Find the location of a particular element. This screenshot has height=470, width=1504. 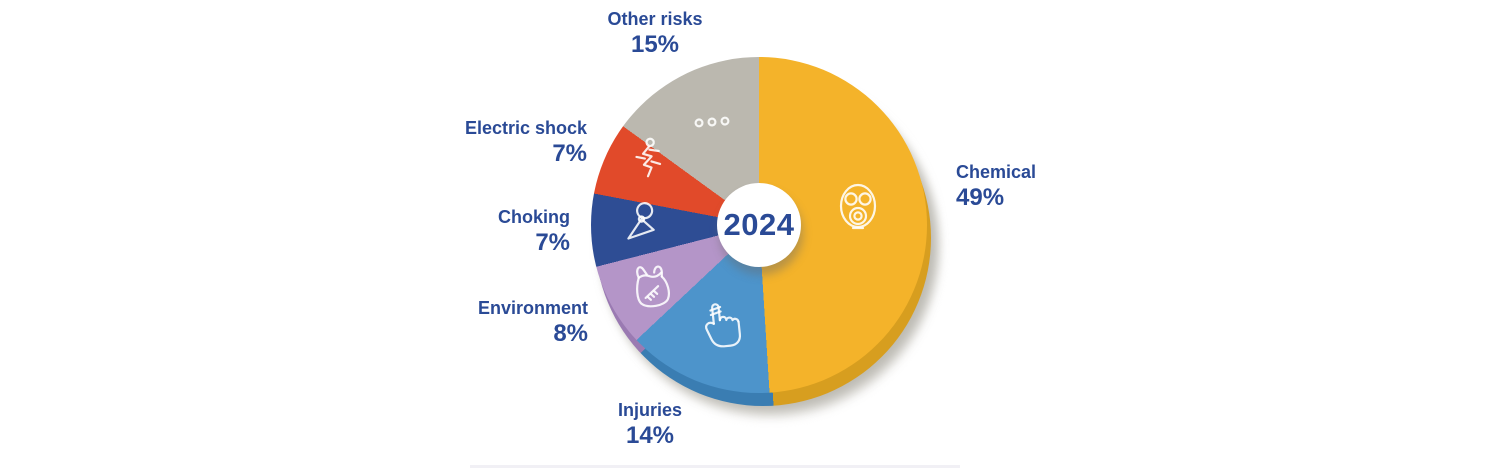

year-label: 2024 is located at coordinates (759, 224).